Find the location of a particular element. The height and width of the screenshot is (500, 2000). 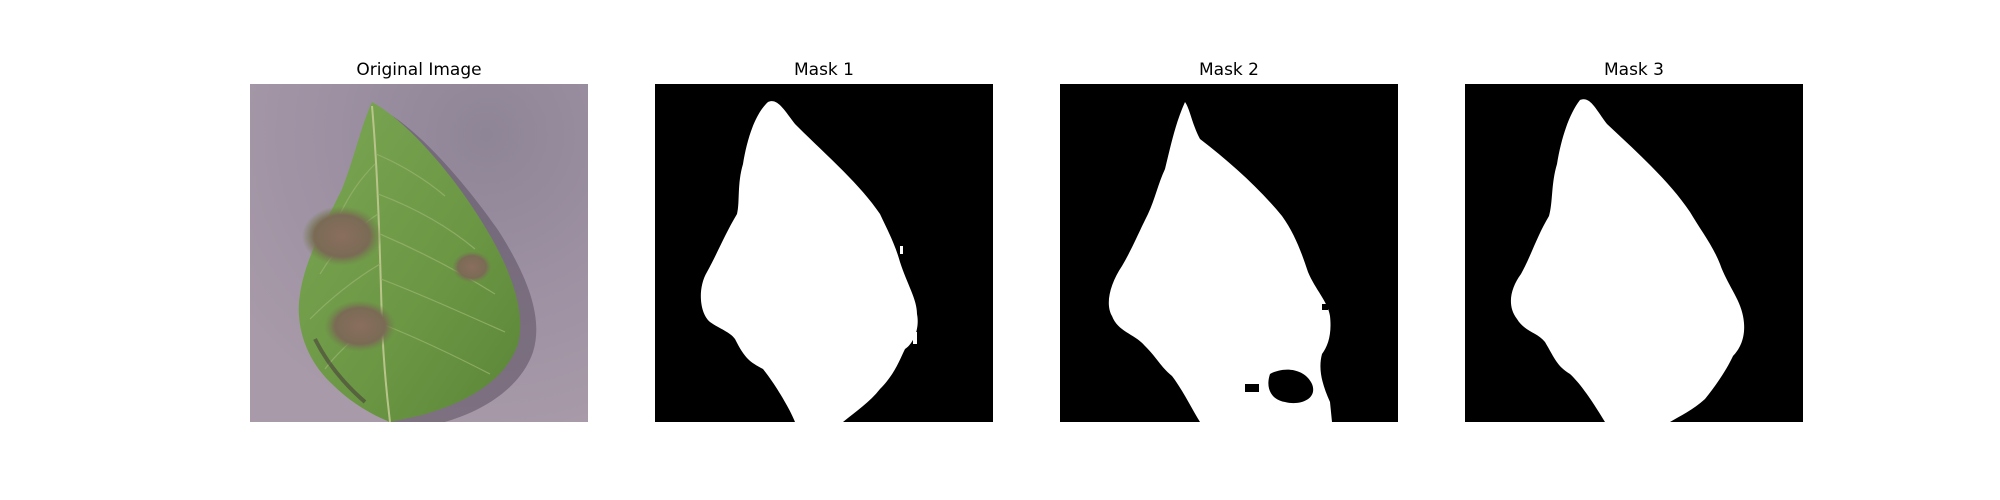

mask-1-image is located at coordinates (824, 253).